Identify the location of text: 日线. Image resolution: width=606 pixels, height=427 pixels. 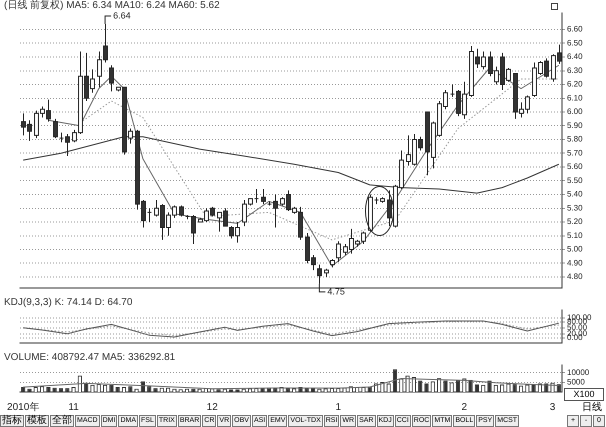
(592, 408).